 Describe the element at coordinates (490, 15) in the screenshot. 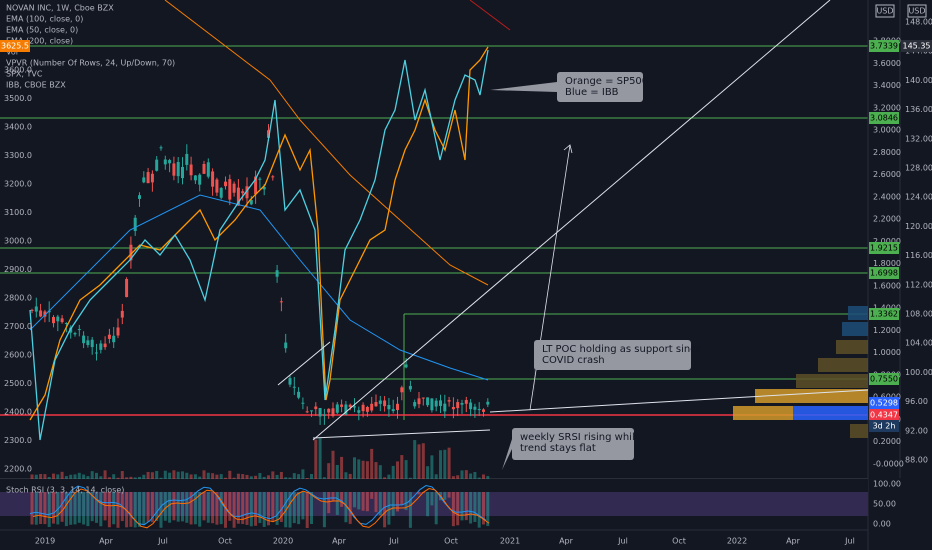

I see `ema-line` at that location.